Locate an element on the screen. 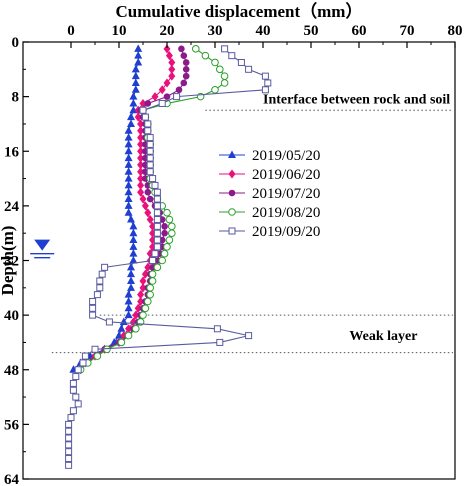  x-axis-title: Cumulative displacement（mm） is located at coordinates (239, 11).